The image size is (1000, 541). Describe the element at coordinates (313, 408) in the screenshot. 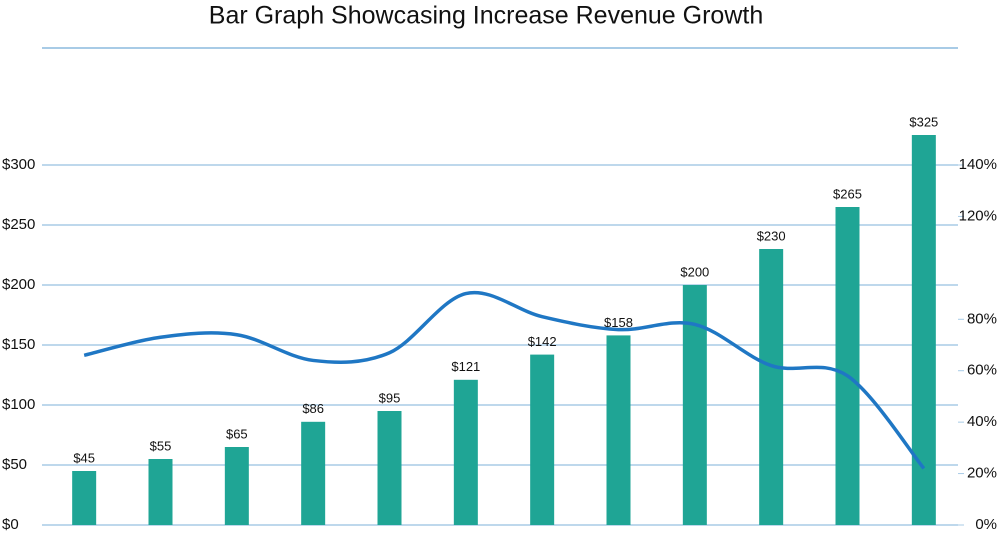

I see `value-label: $86` at that location.